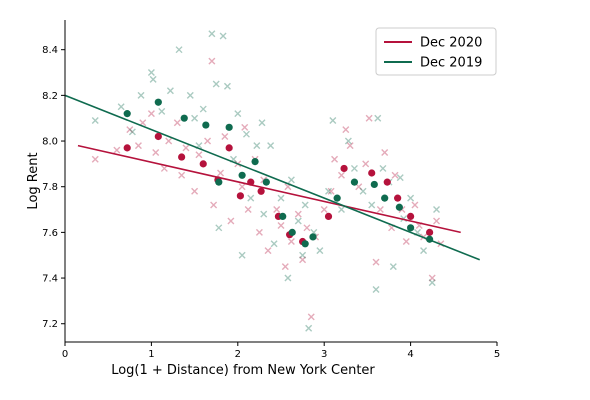 Image resolution: width=590 pixels, height=400 pixels. I want to click on y-tick-label: 7.6, so click(50, 233).